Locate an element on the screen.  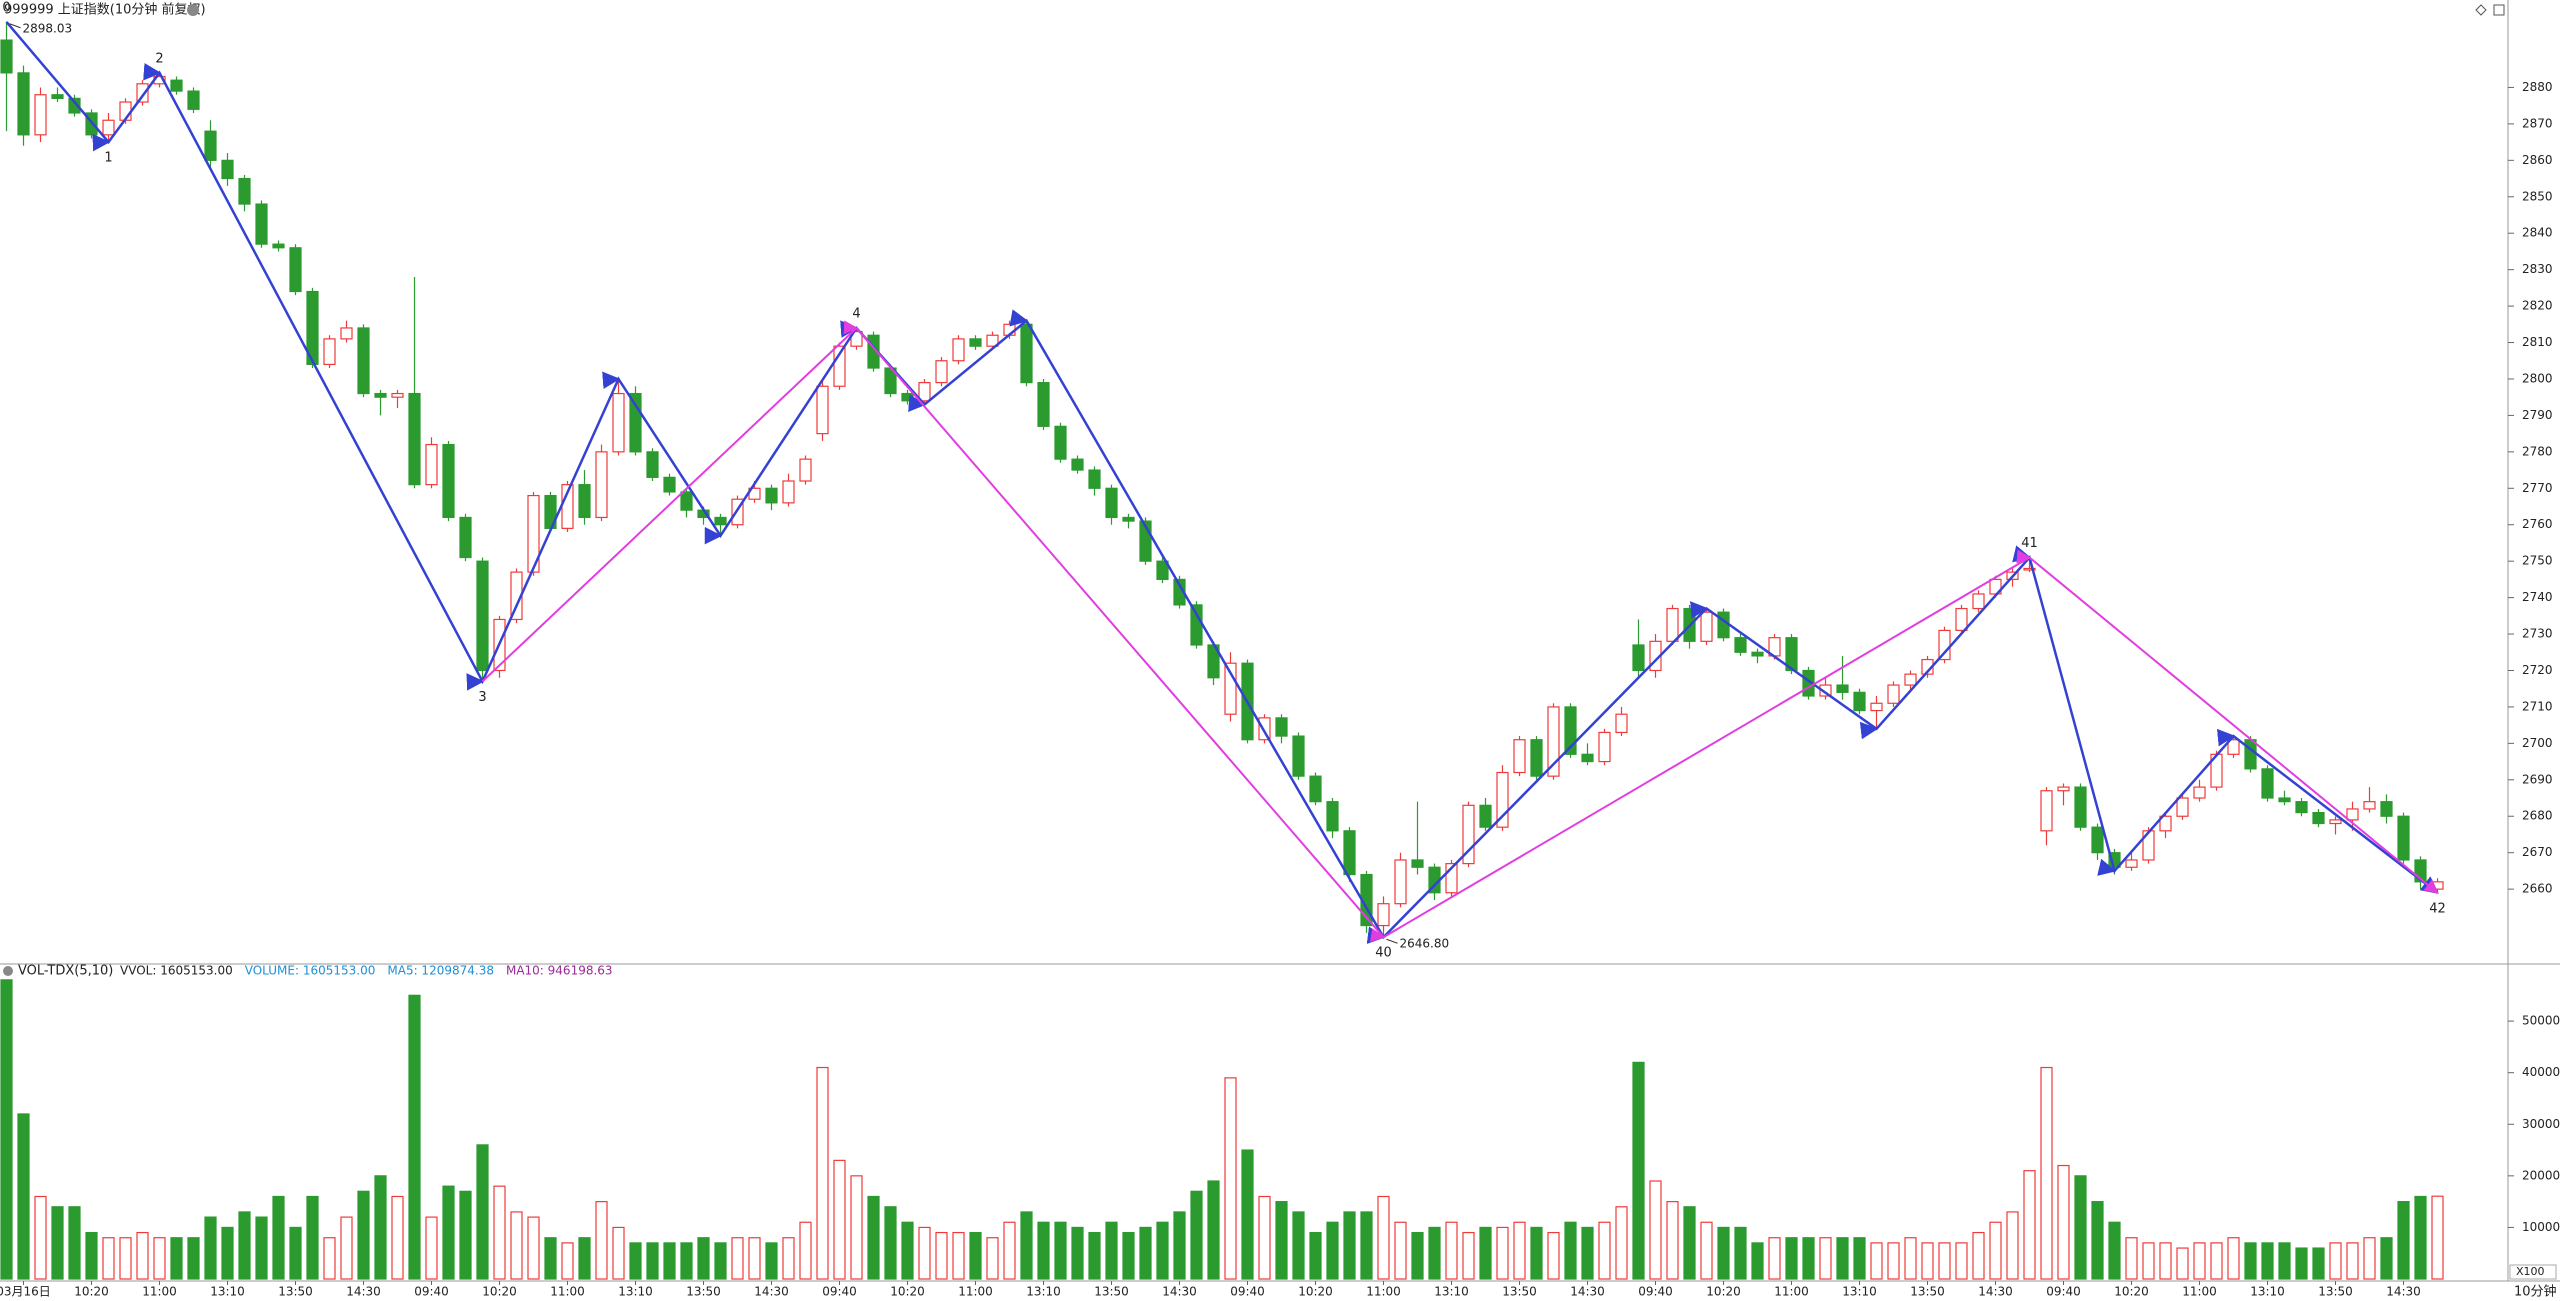
y-tick-label: 2850 is located at coordinates (2537, 196).